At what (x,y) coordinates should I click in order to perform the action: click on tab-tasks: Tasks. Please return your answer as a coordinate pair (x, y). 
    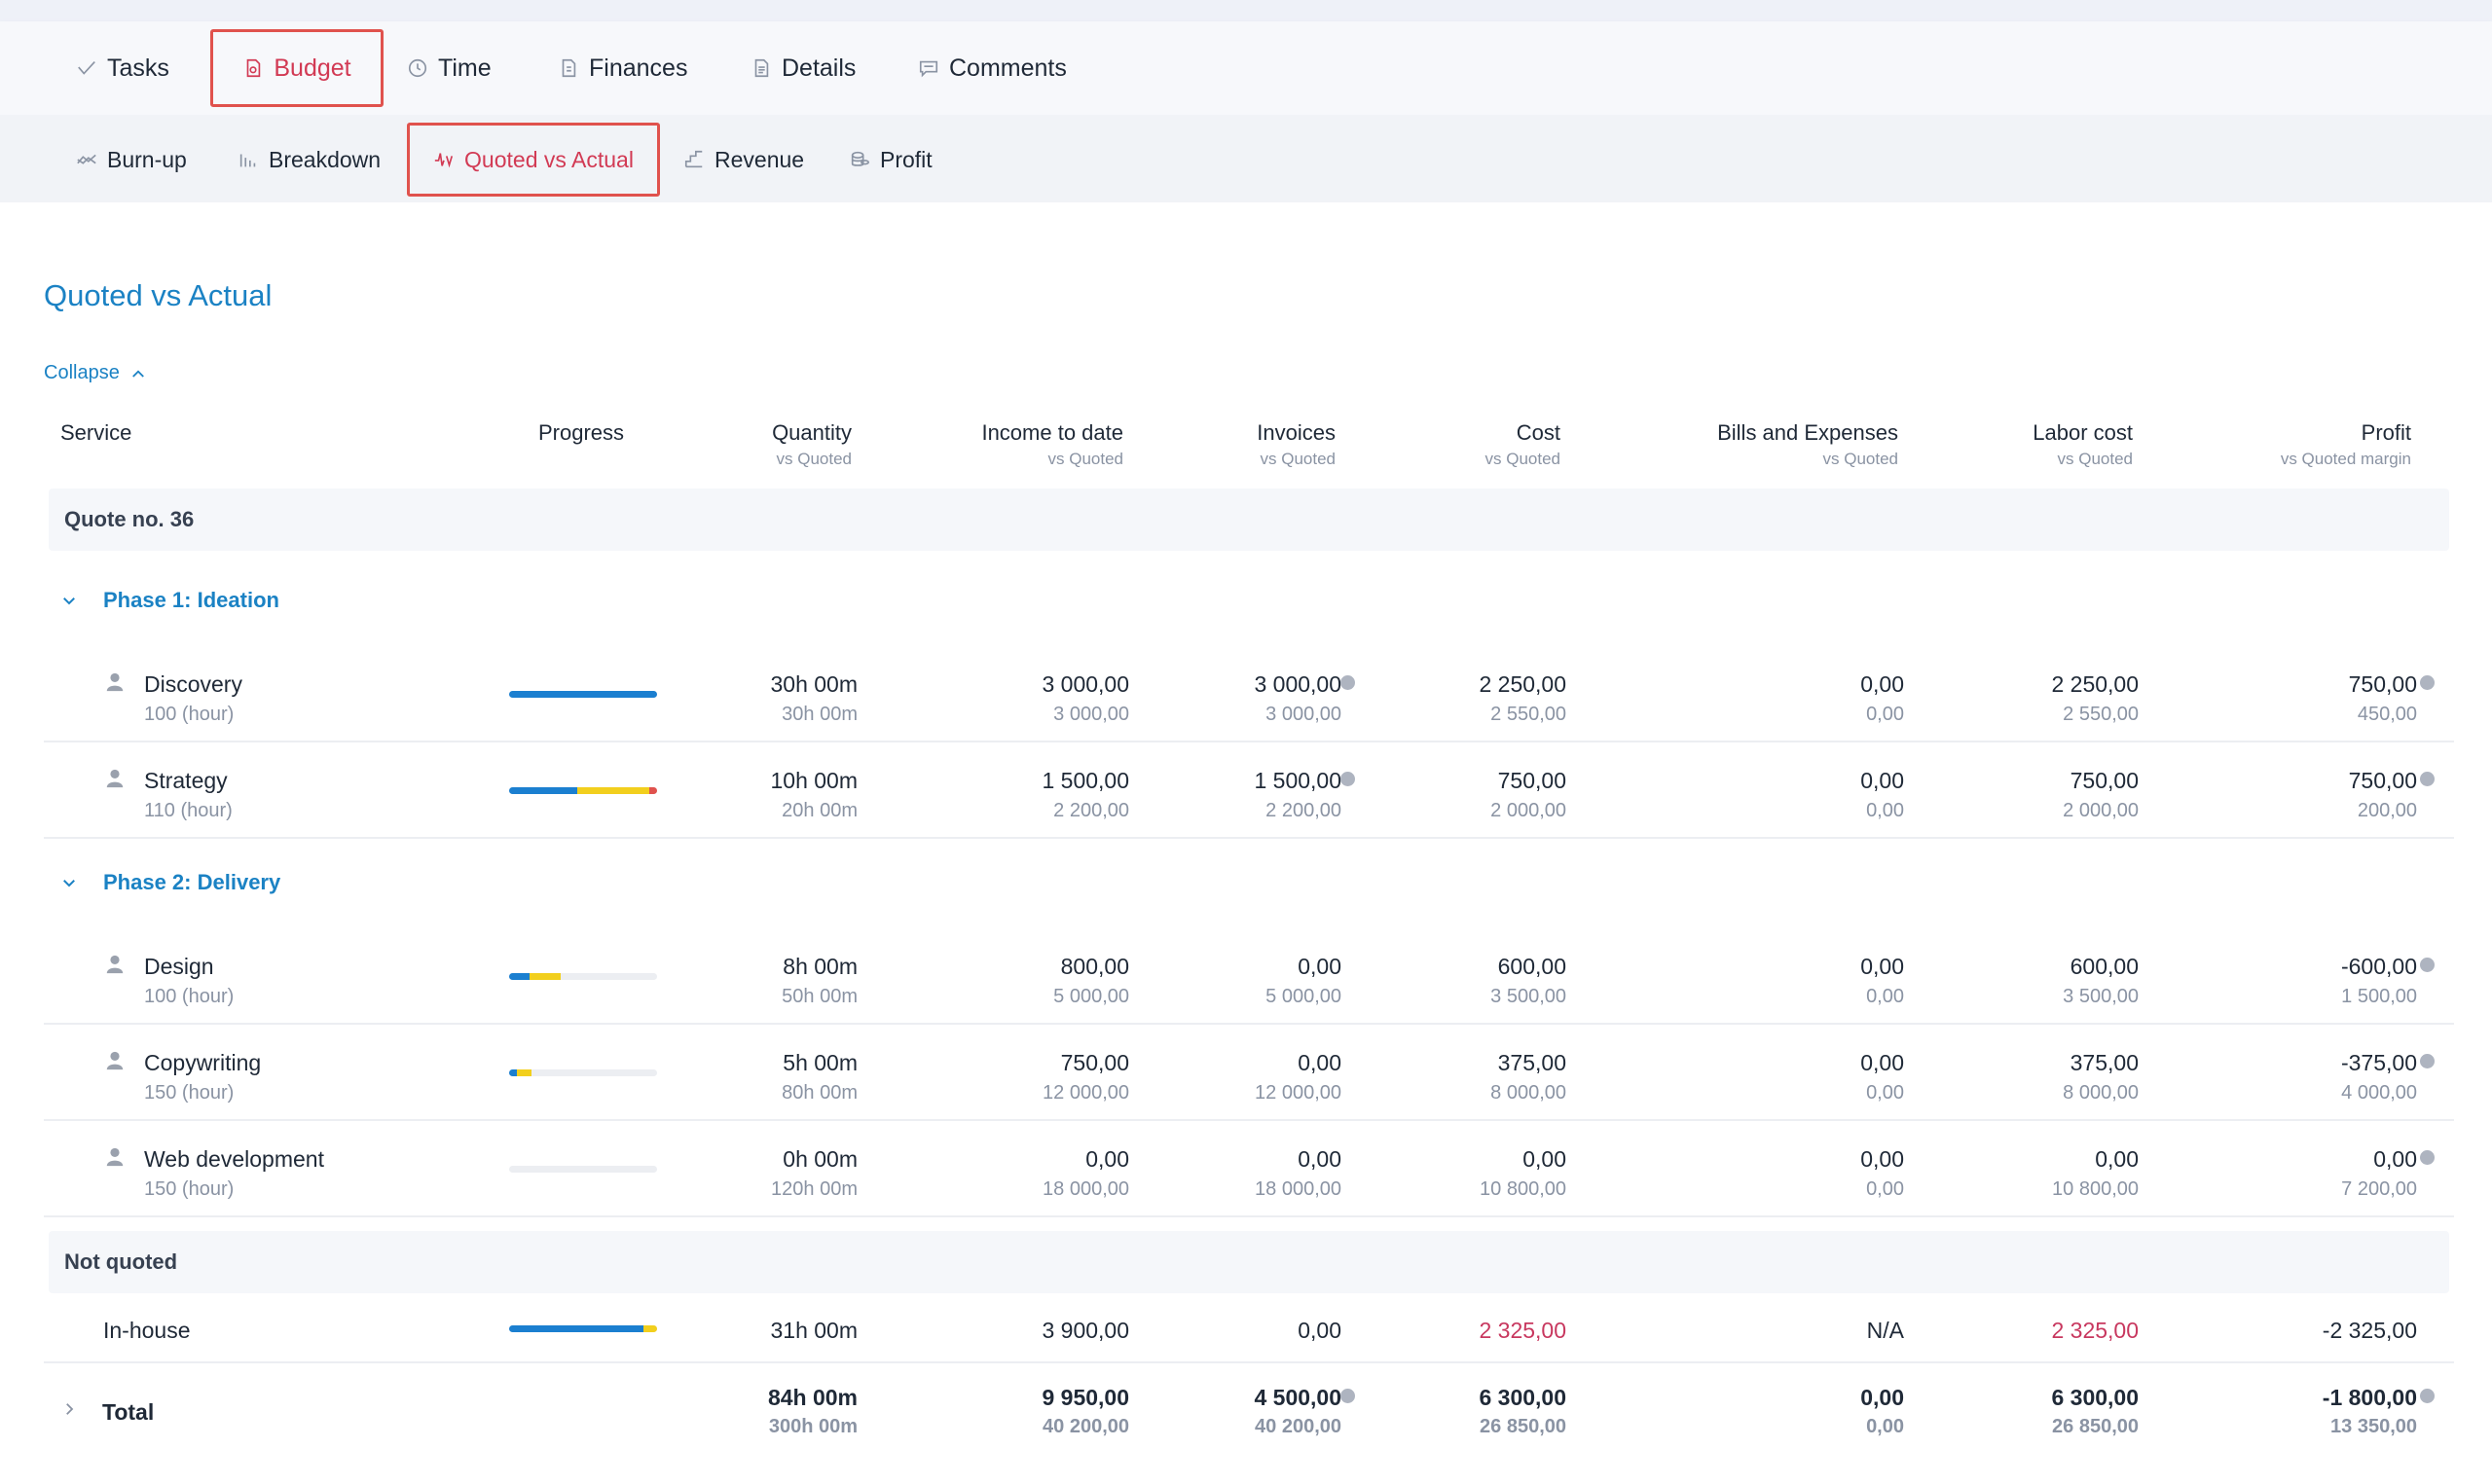
    Looking at the image, I should click on (122, 68).